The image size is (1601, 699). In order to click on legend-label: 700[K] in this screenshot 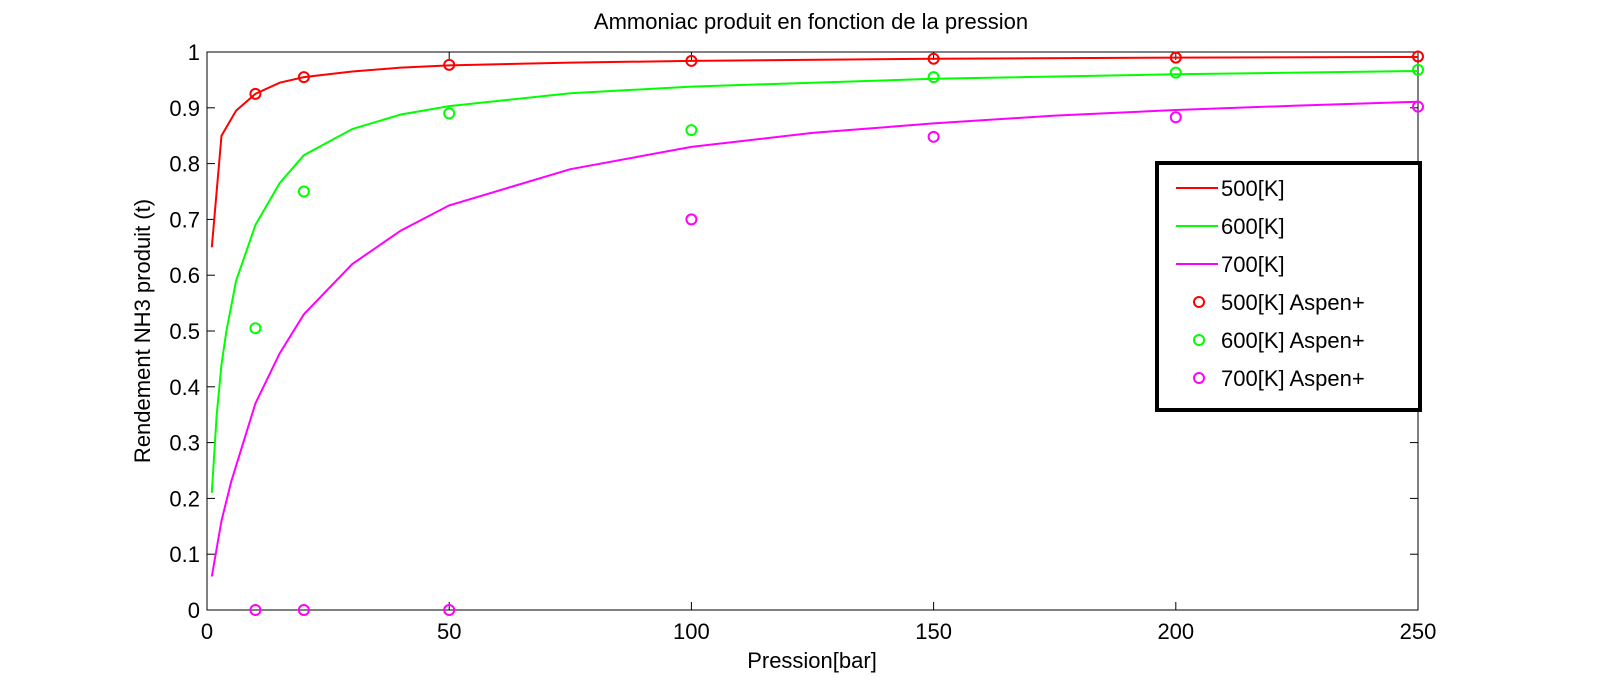, I will do `click(1253, 264)`.